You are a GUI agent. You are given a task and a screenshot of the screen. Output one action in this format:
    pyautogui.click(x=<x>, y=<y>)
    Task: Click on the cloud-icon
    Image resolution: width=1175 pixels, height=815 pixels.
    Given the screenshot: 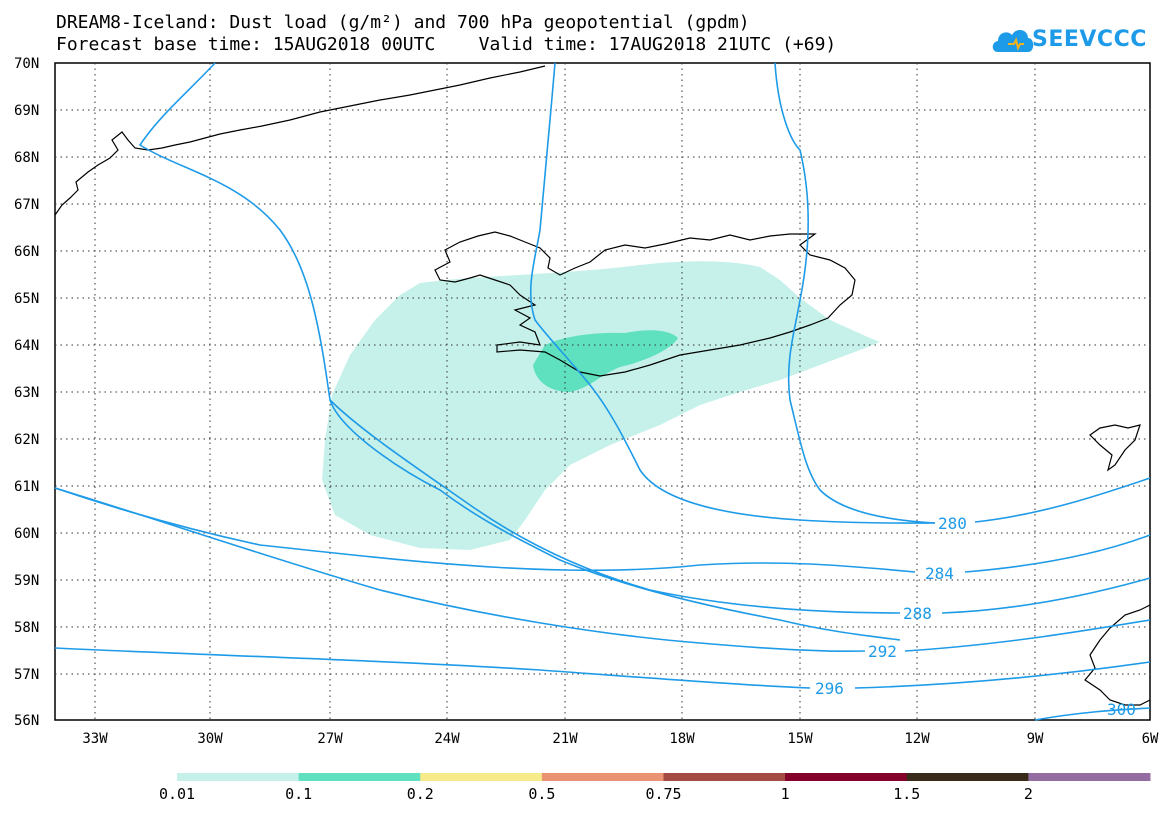 What is the action you would take?
    pyautogui.click(x=1013, y=40)
    